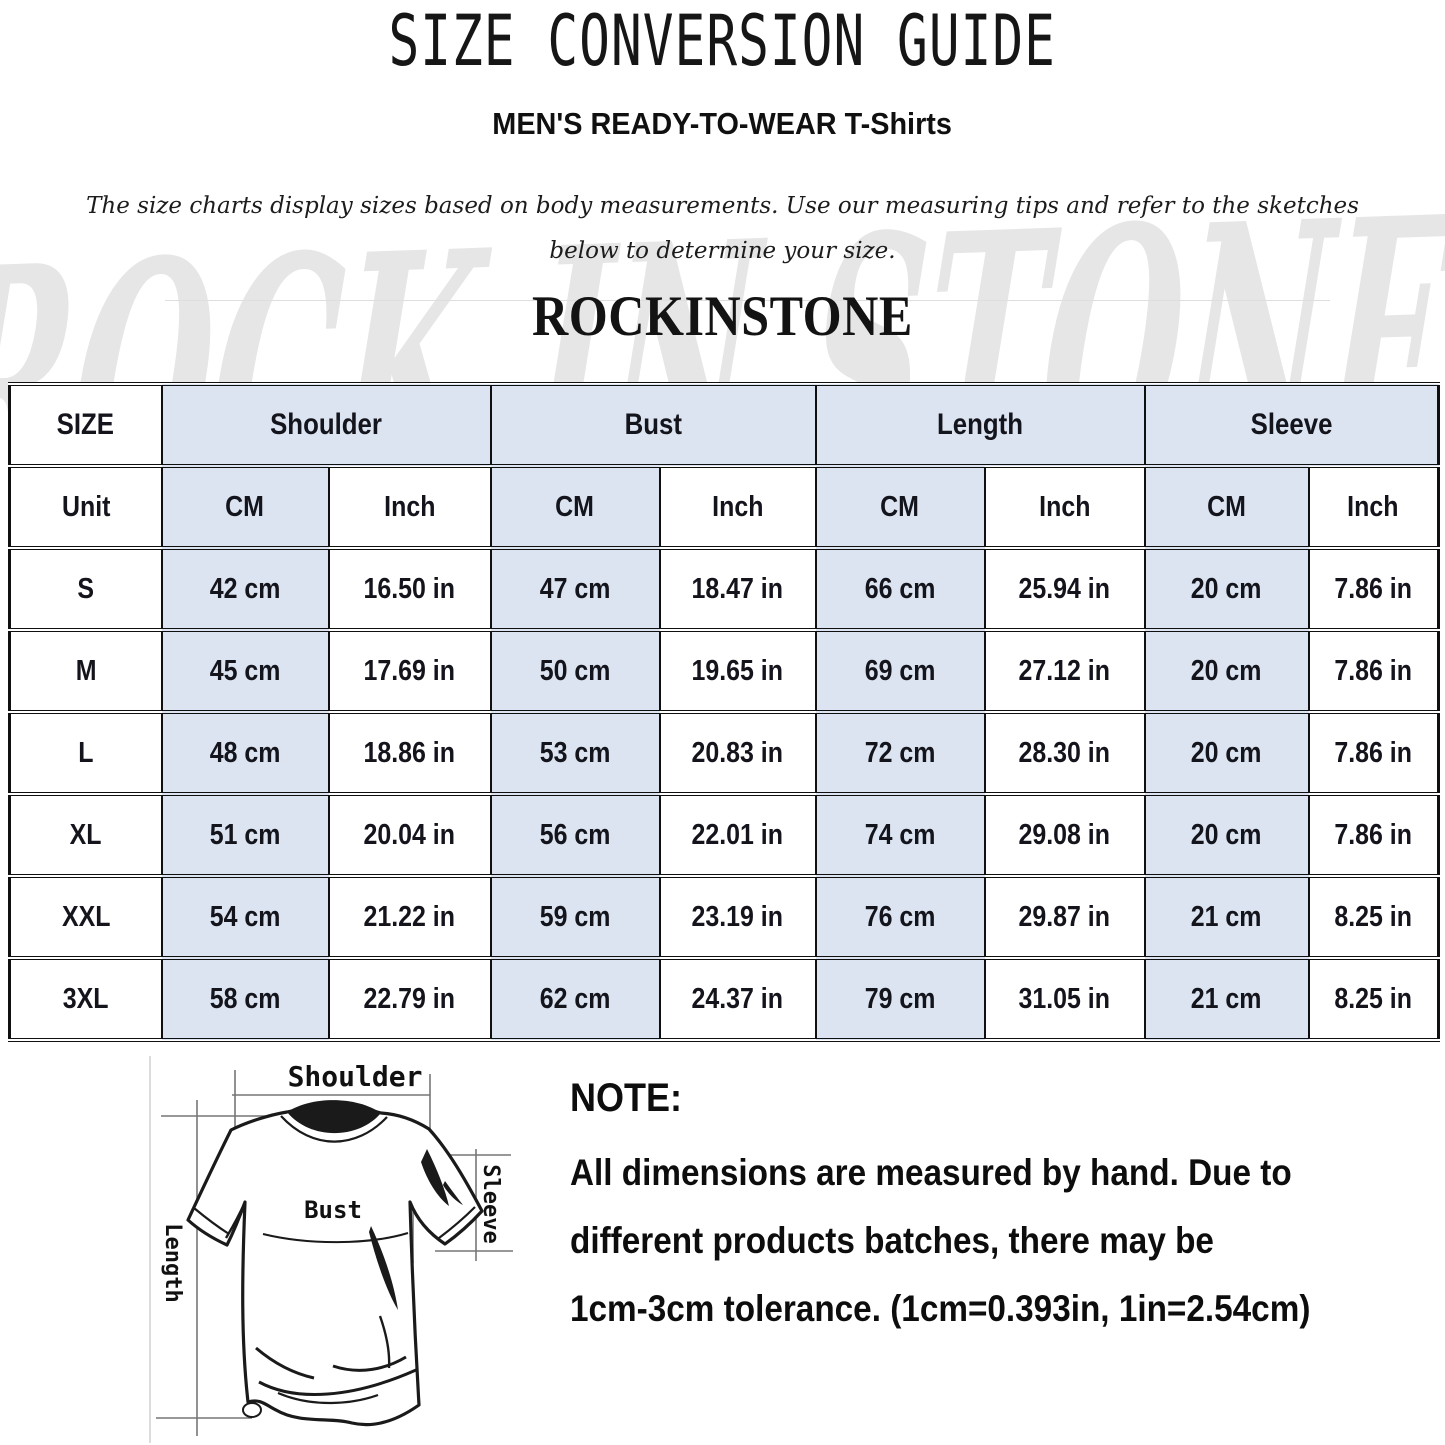  I want to click on unit-cell-length-cm: CM, so click(900, 507).